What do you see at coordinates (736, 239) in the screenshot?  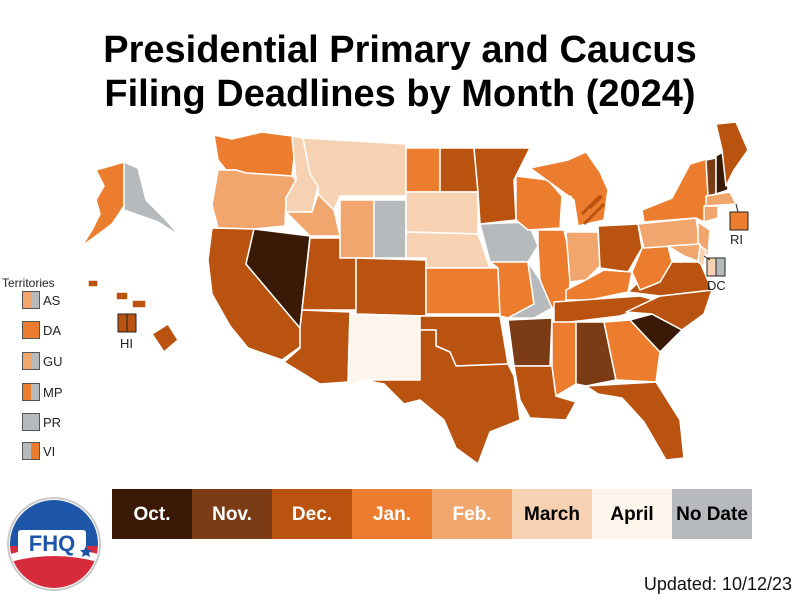 I see `label-ri: RI` at bounding box center [736, 239].